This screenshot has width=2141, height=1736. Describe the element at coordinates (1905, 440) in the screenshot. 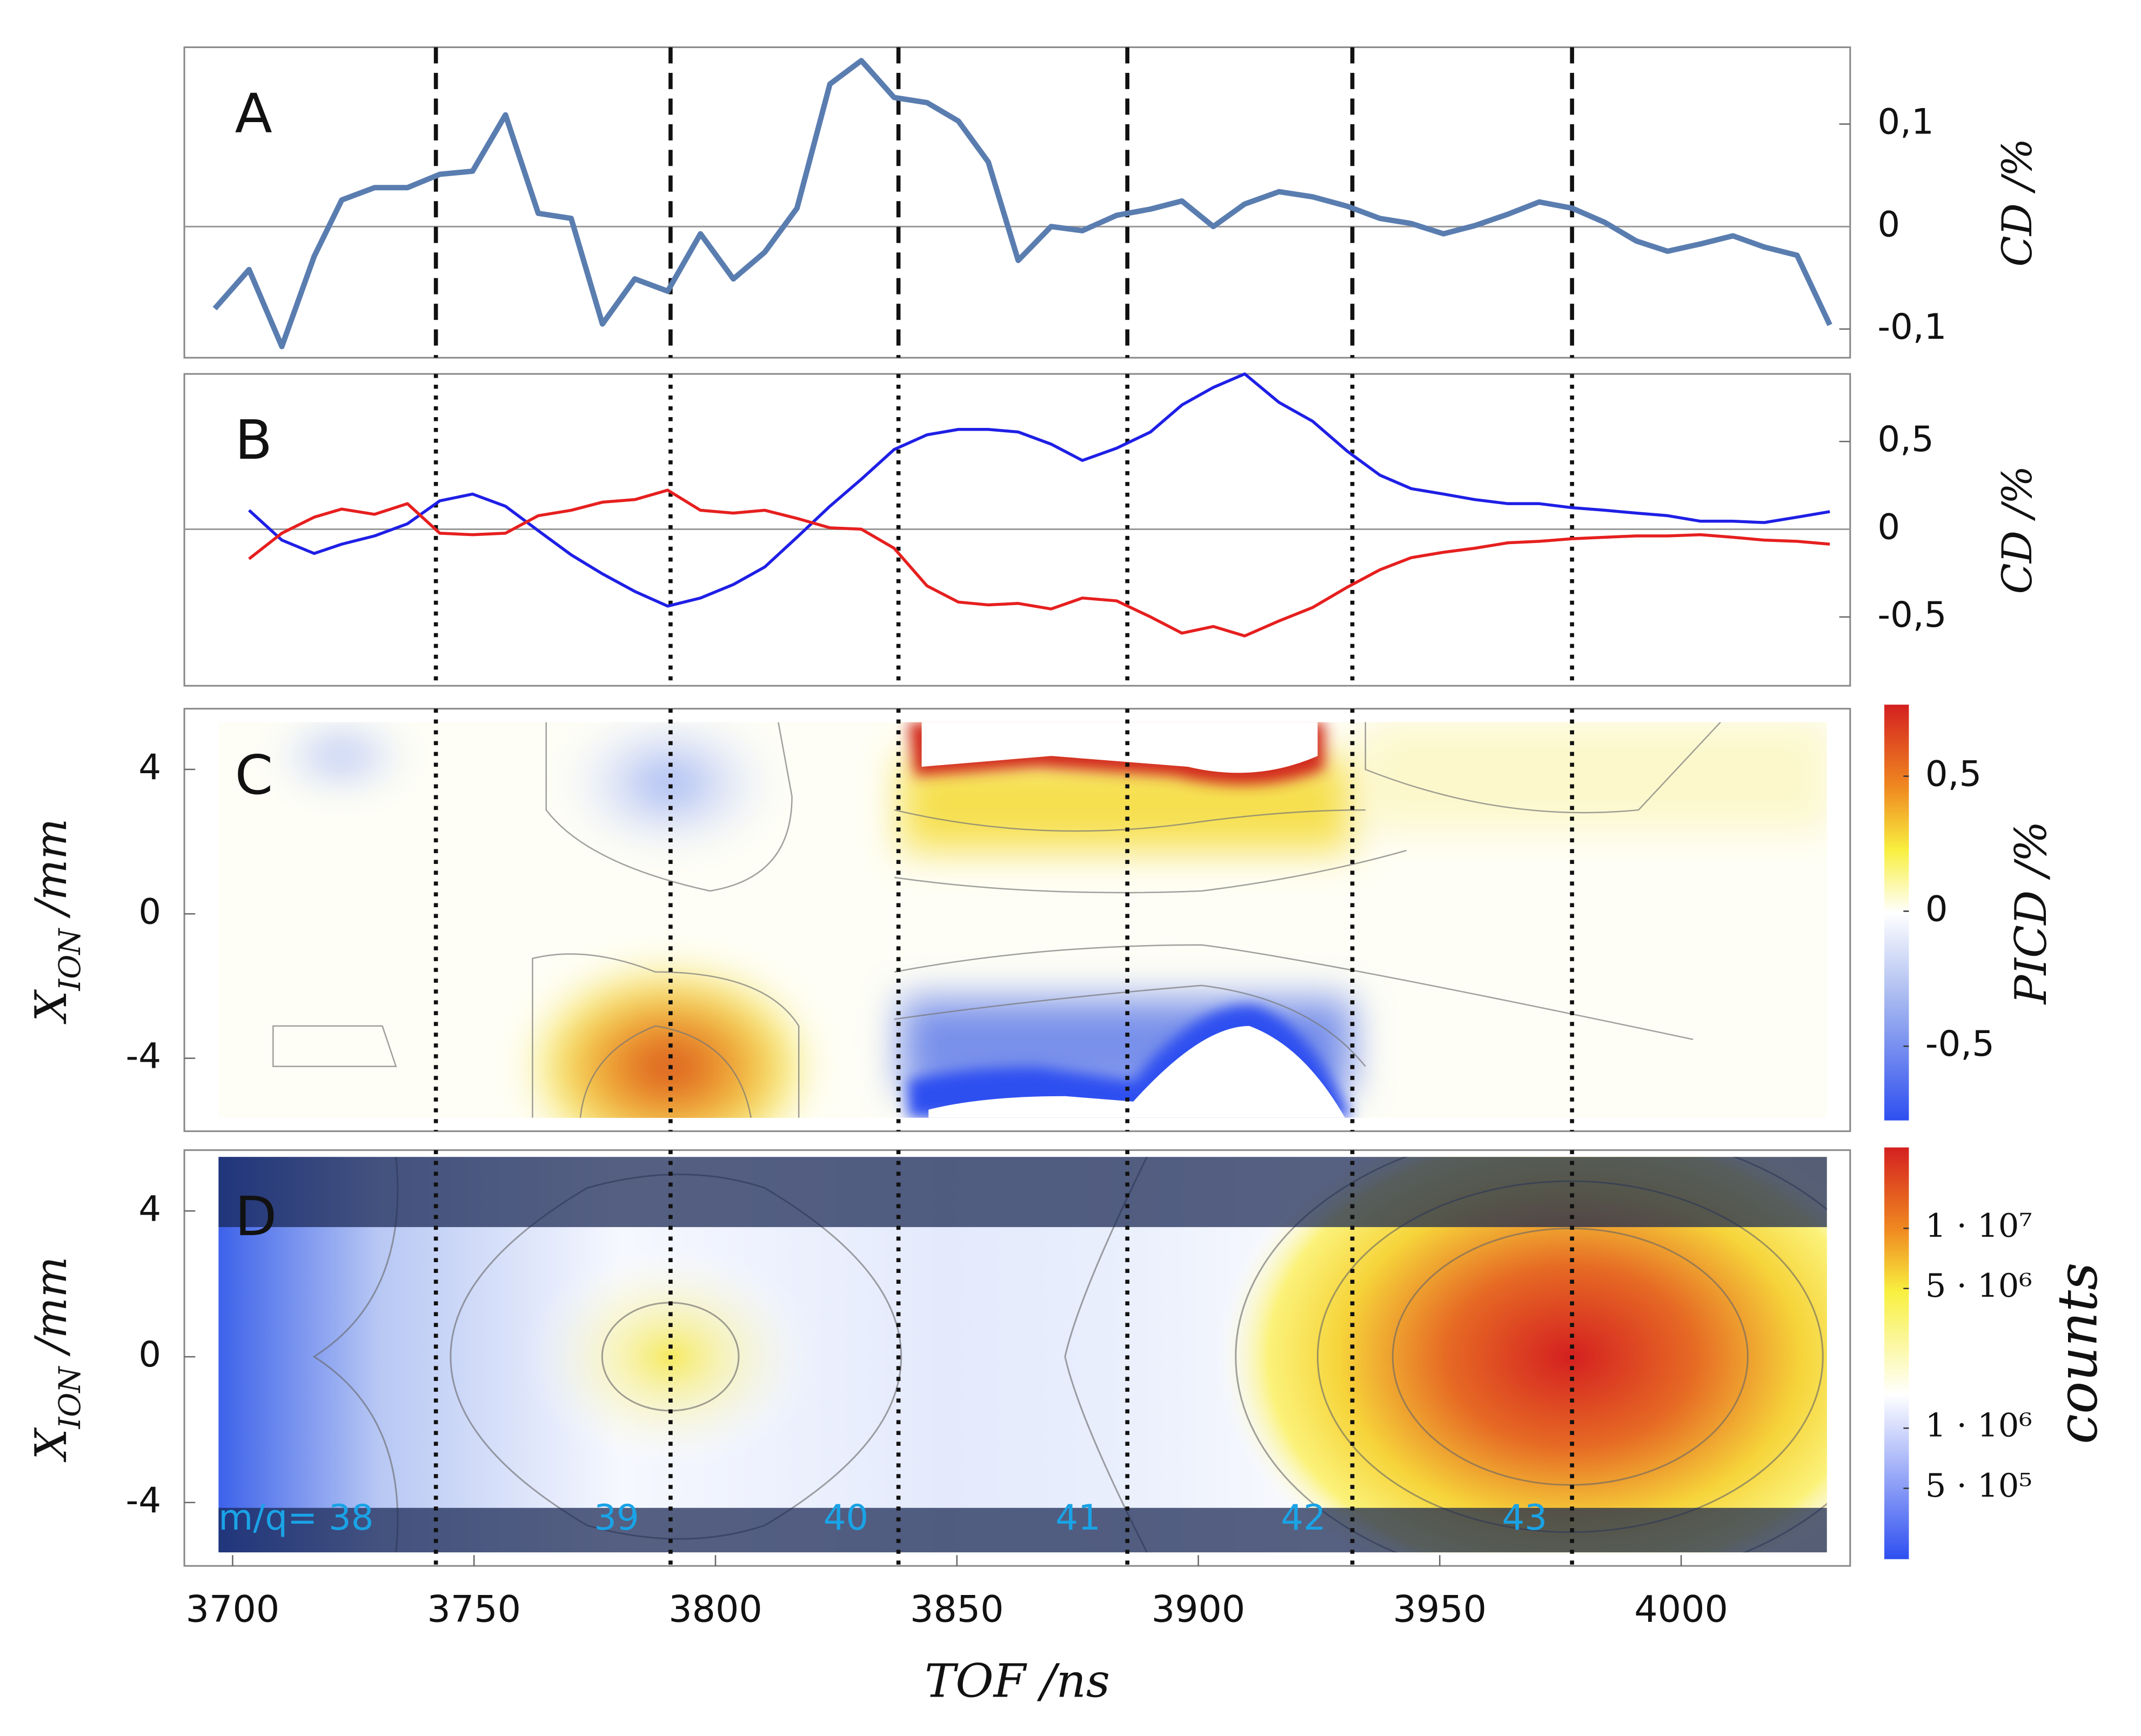

I see `y-tick-label: 0,5` at that location.